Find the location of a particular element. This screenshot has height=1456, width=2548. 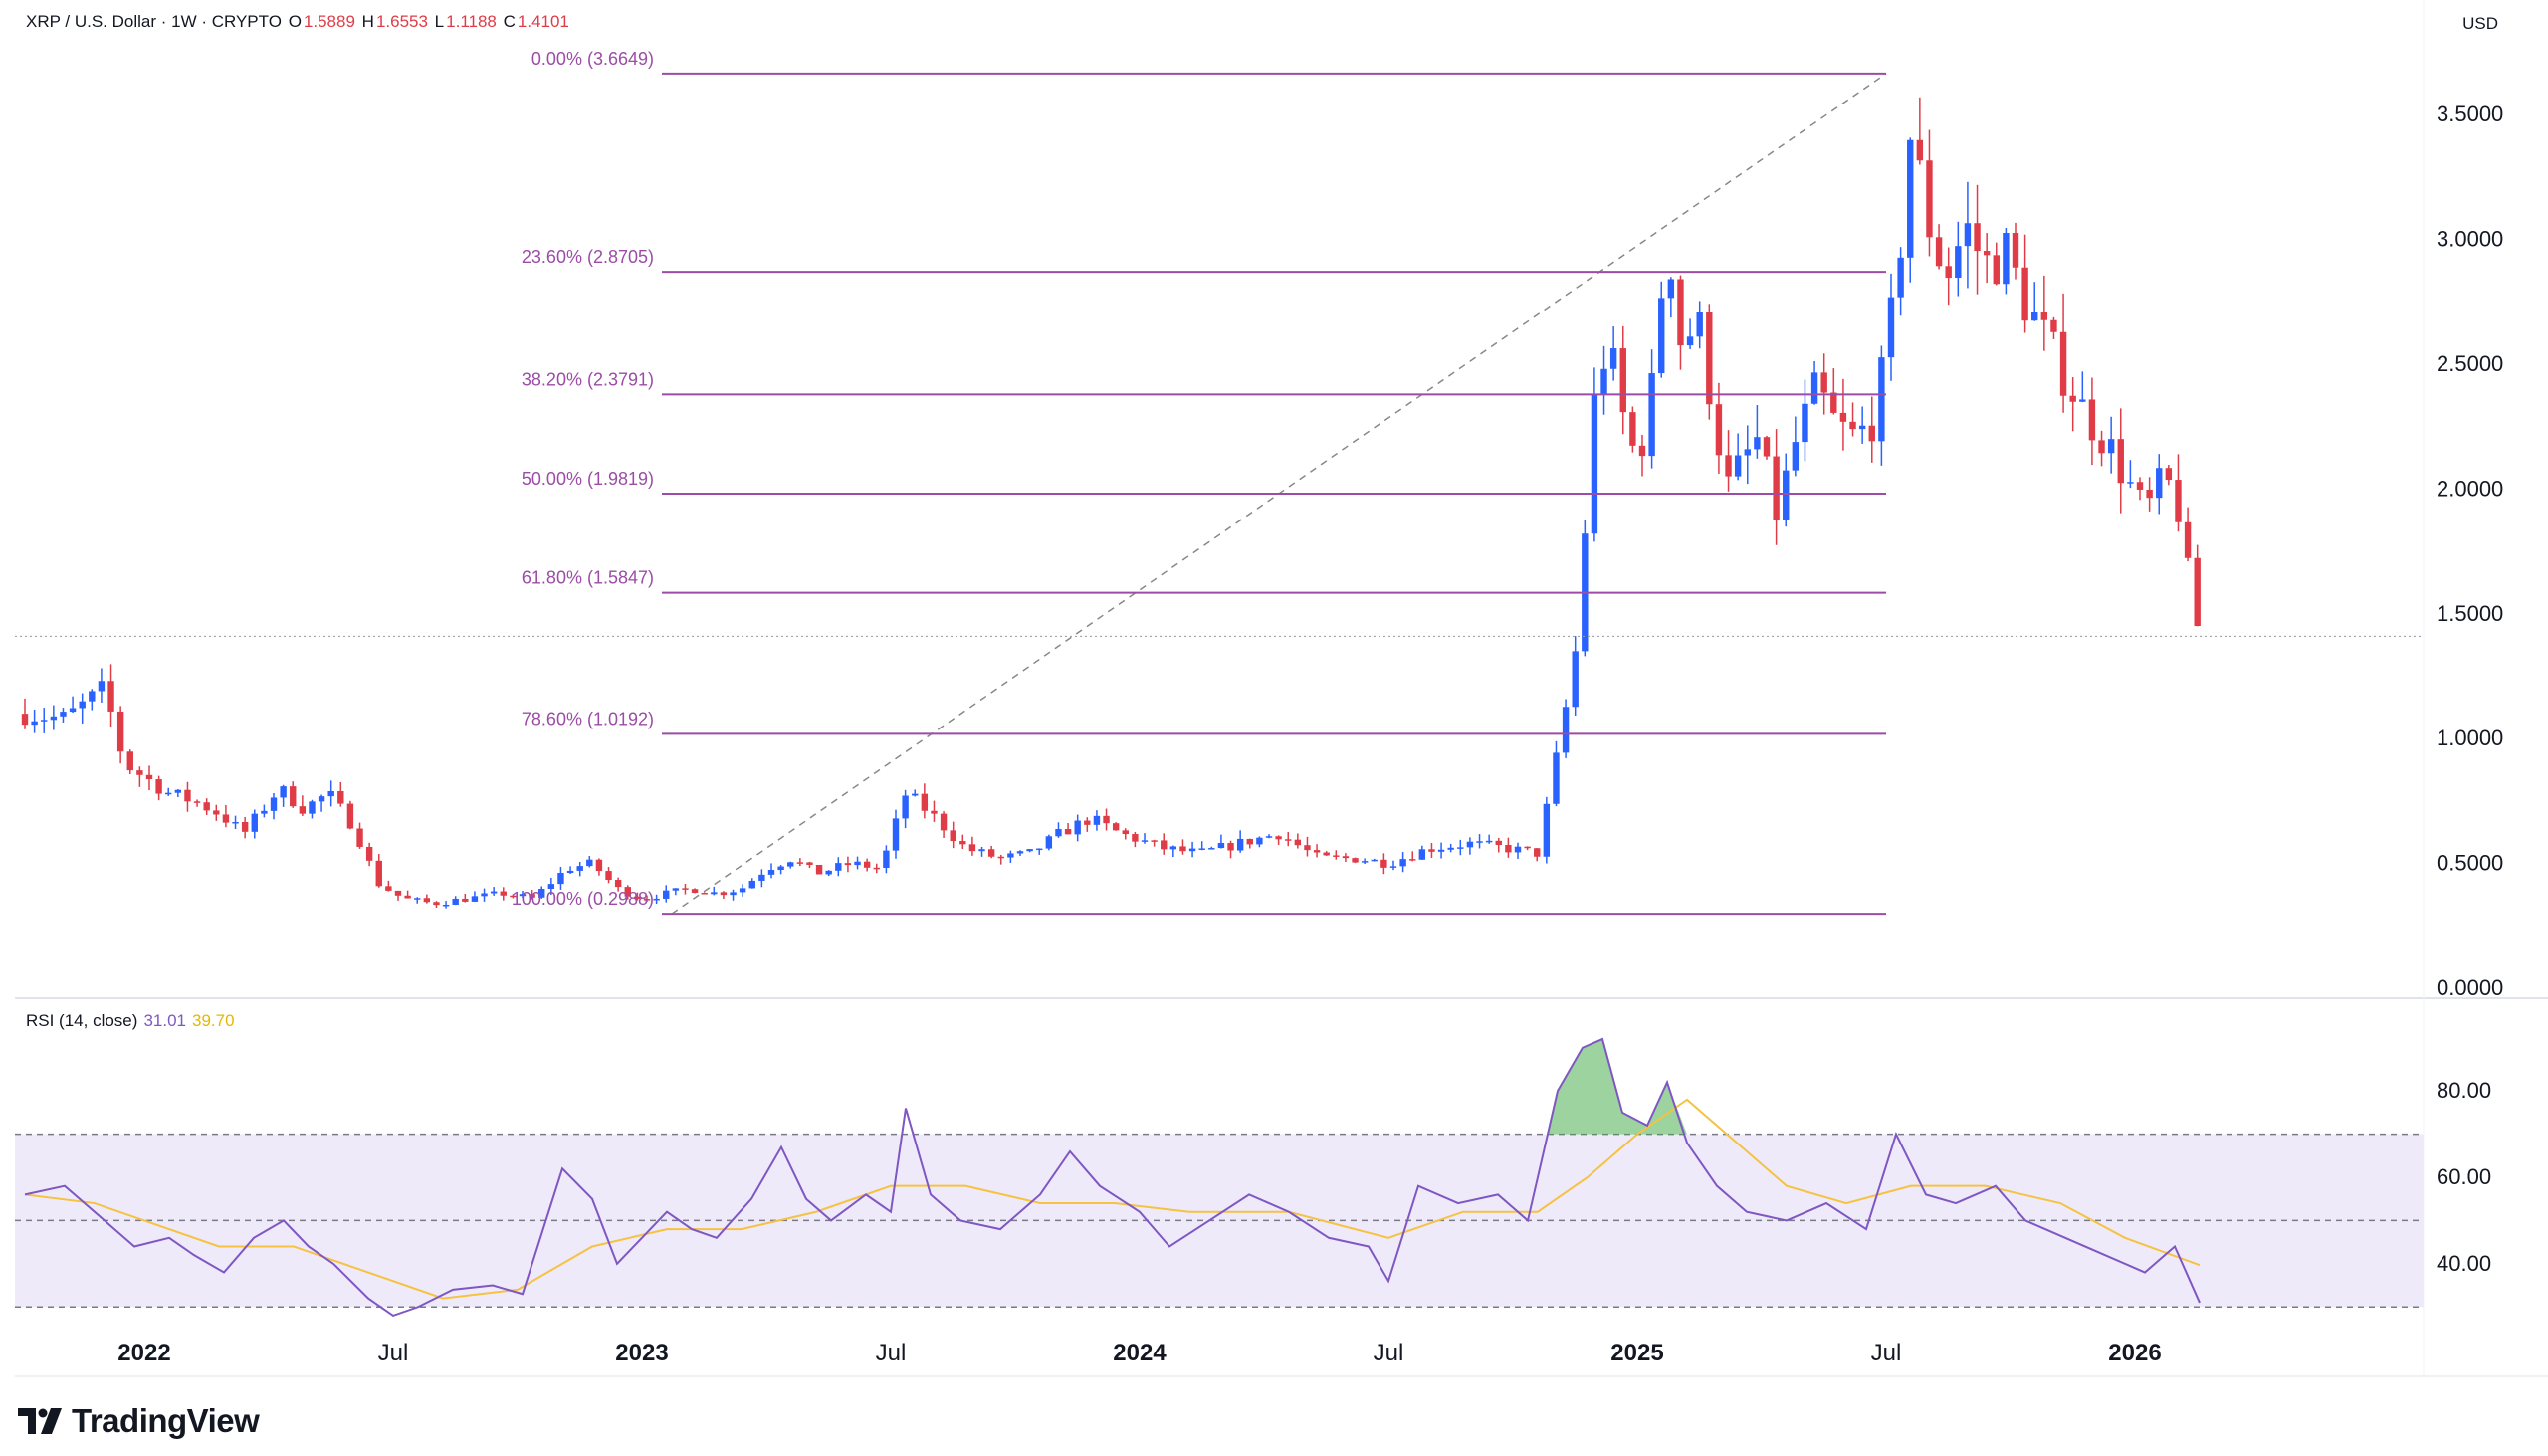

price-tick-label: 3.0000 is located at coordinates (2470, 239).